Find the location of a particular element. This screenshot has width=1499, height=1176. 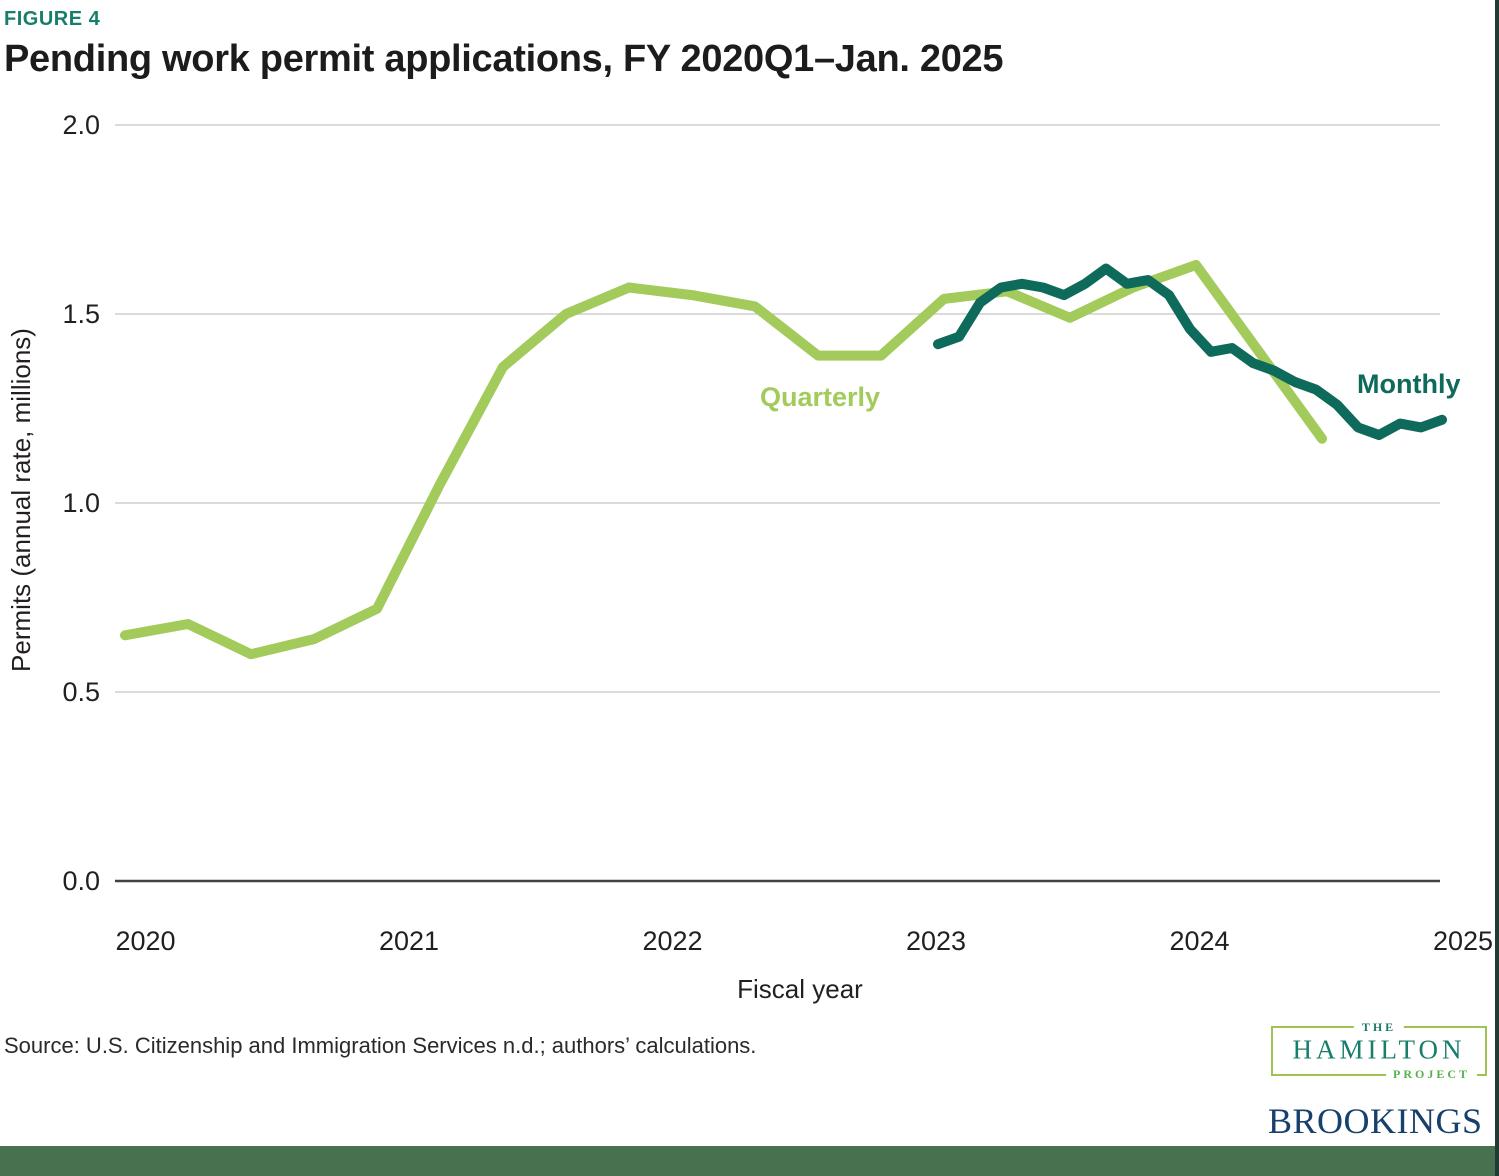

brookings-logo: BROOKINGS is located at coordinates (1375, 1121).